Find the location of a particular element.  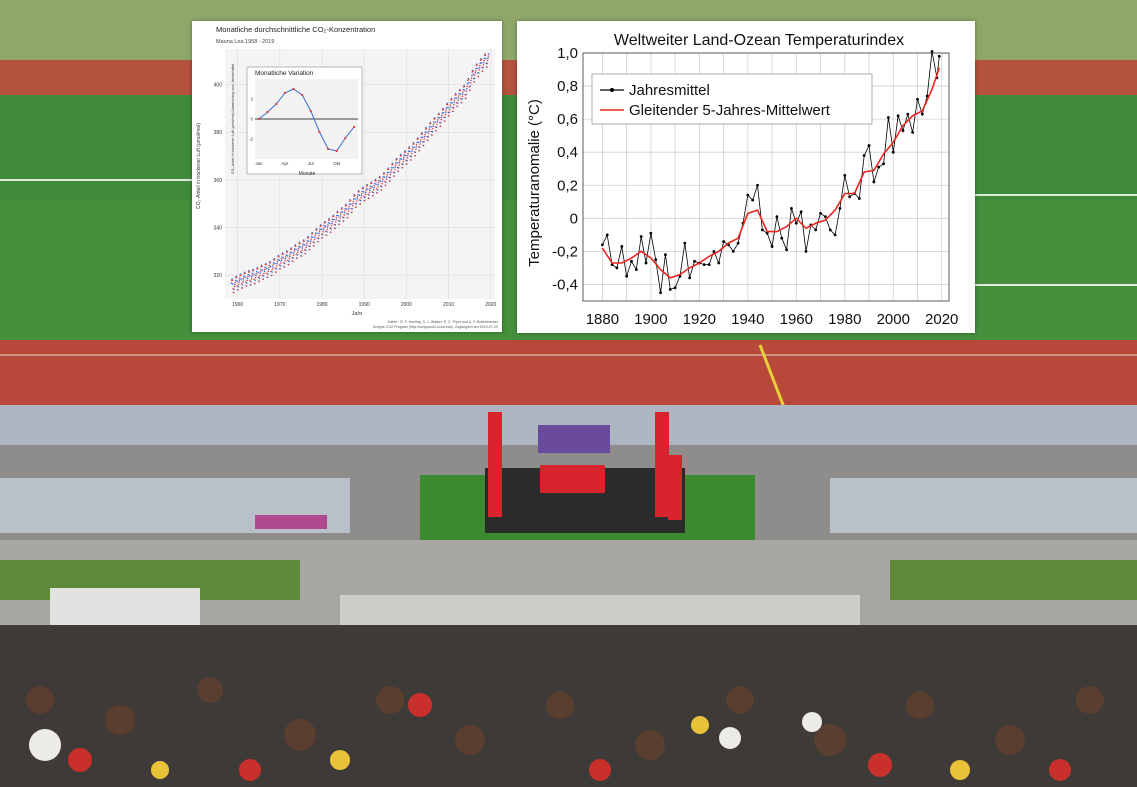

co2-x-tick-label: 2000 is located at coordinates (406, 305).